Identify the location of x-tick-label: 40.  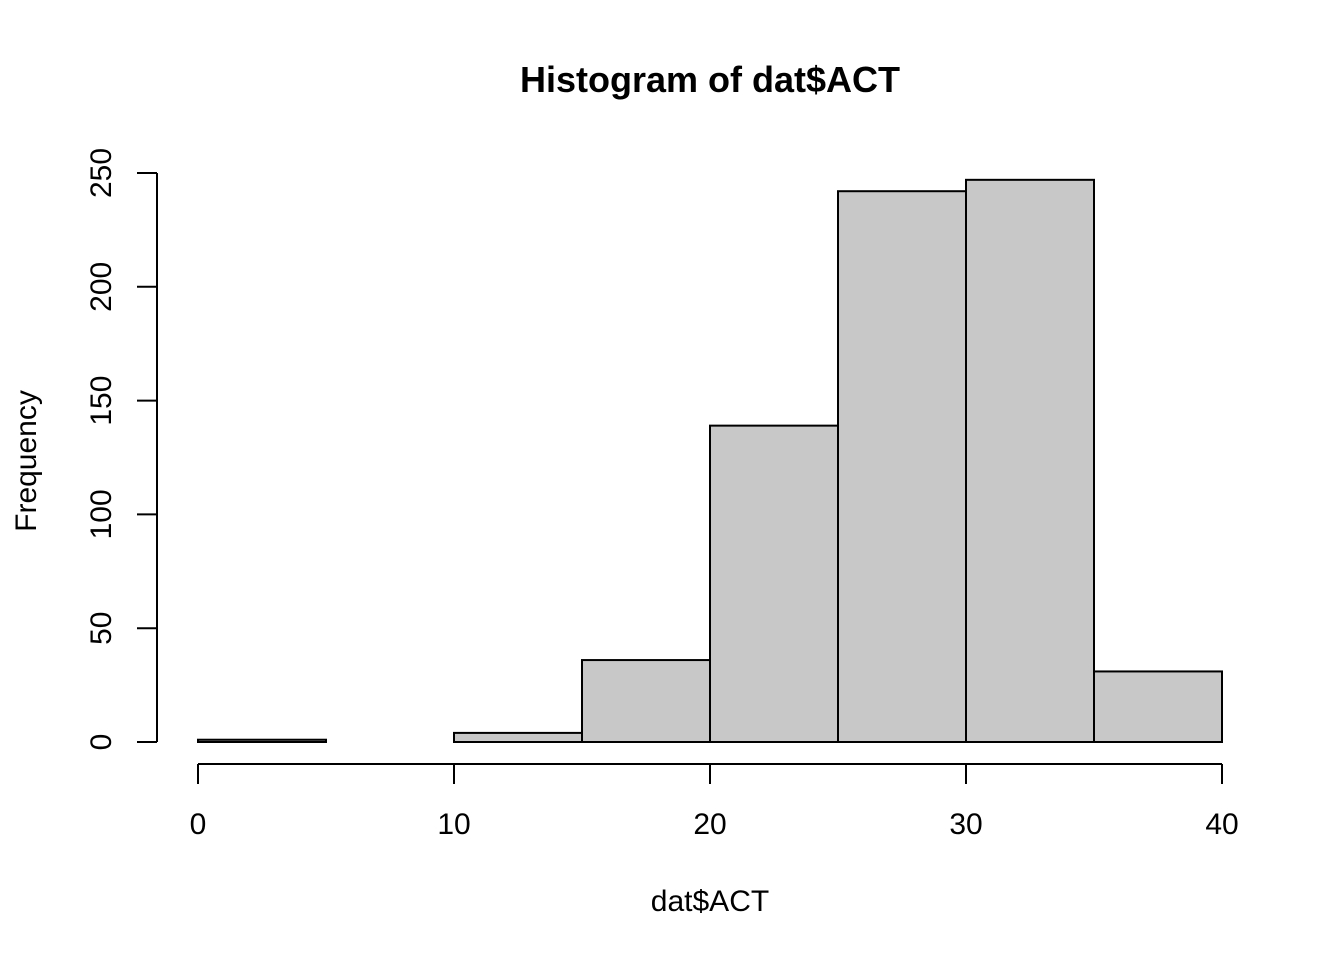
(1221, 824).